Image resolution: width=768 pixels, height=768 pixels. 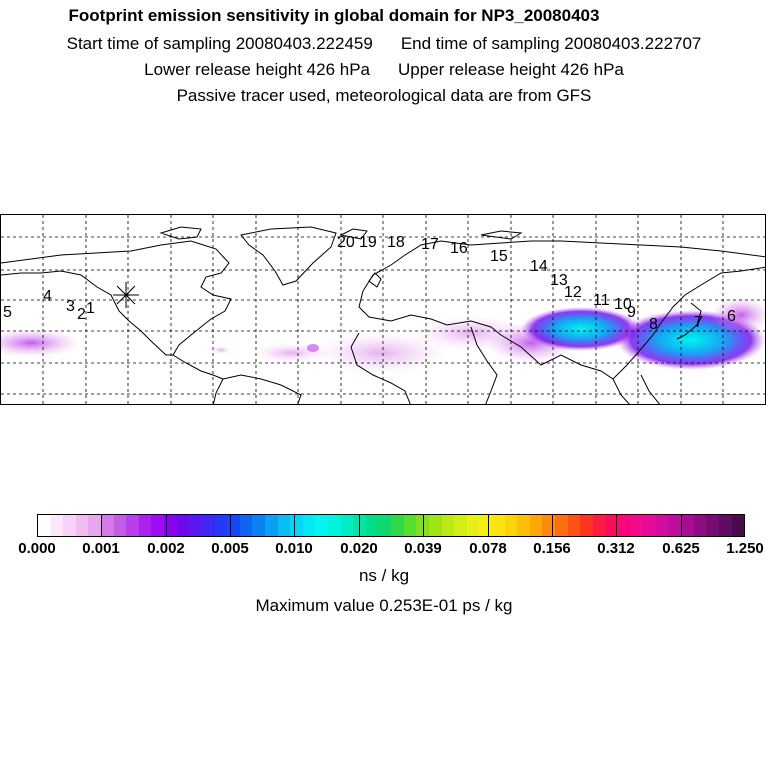 I want to click on point-label: 14, so click(x=539, y=266).